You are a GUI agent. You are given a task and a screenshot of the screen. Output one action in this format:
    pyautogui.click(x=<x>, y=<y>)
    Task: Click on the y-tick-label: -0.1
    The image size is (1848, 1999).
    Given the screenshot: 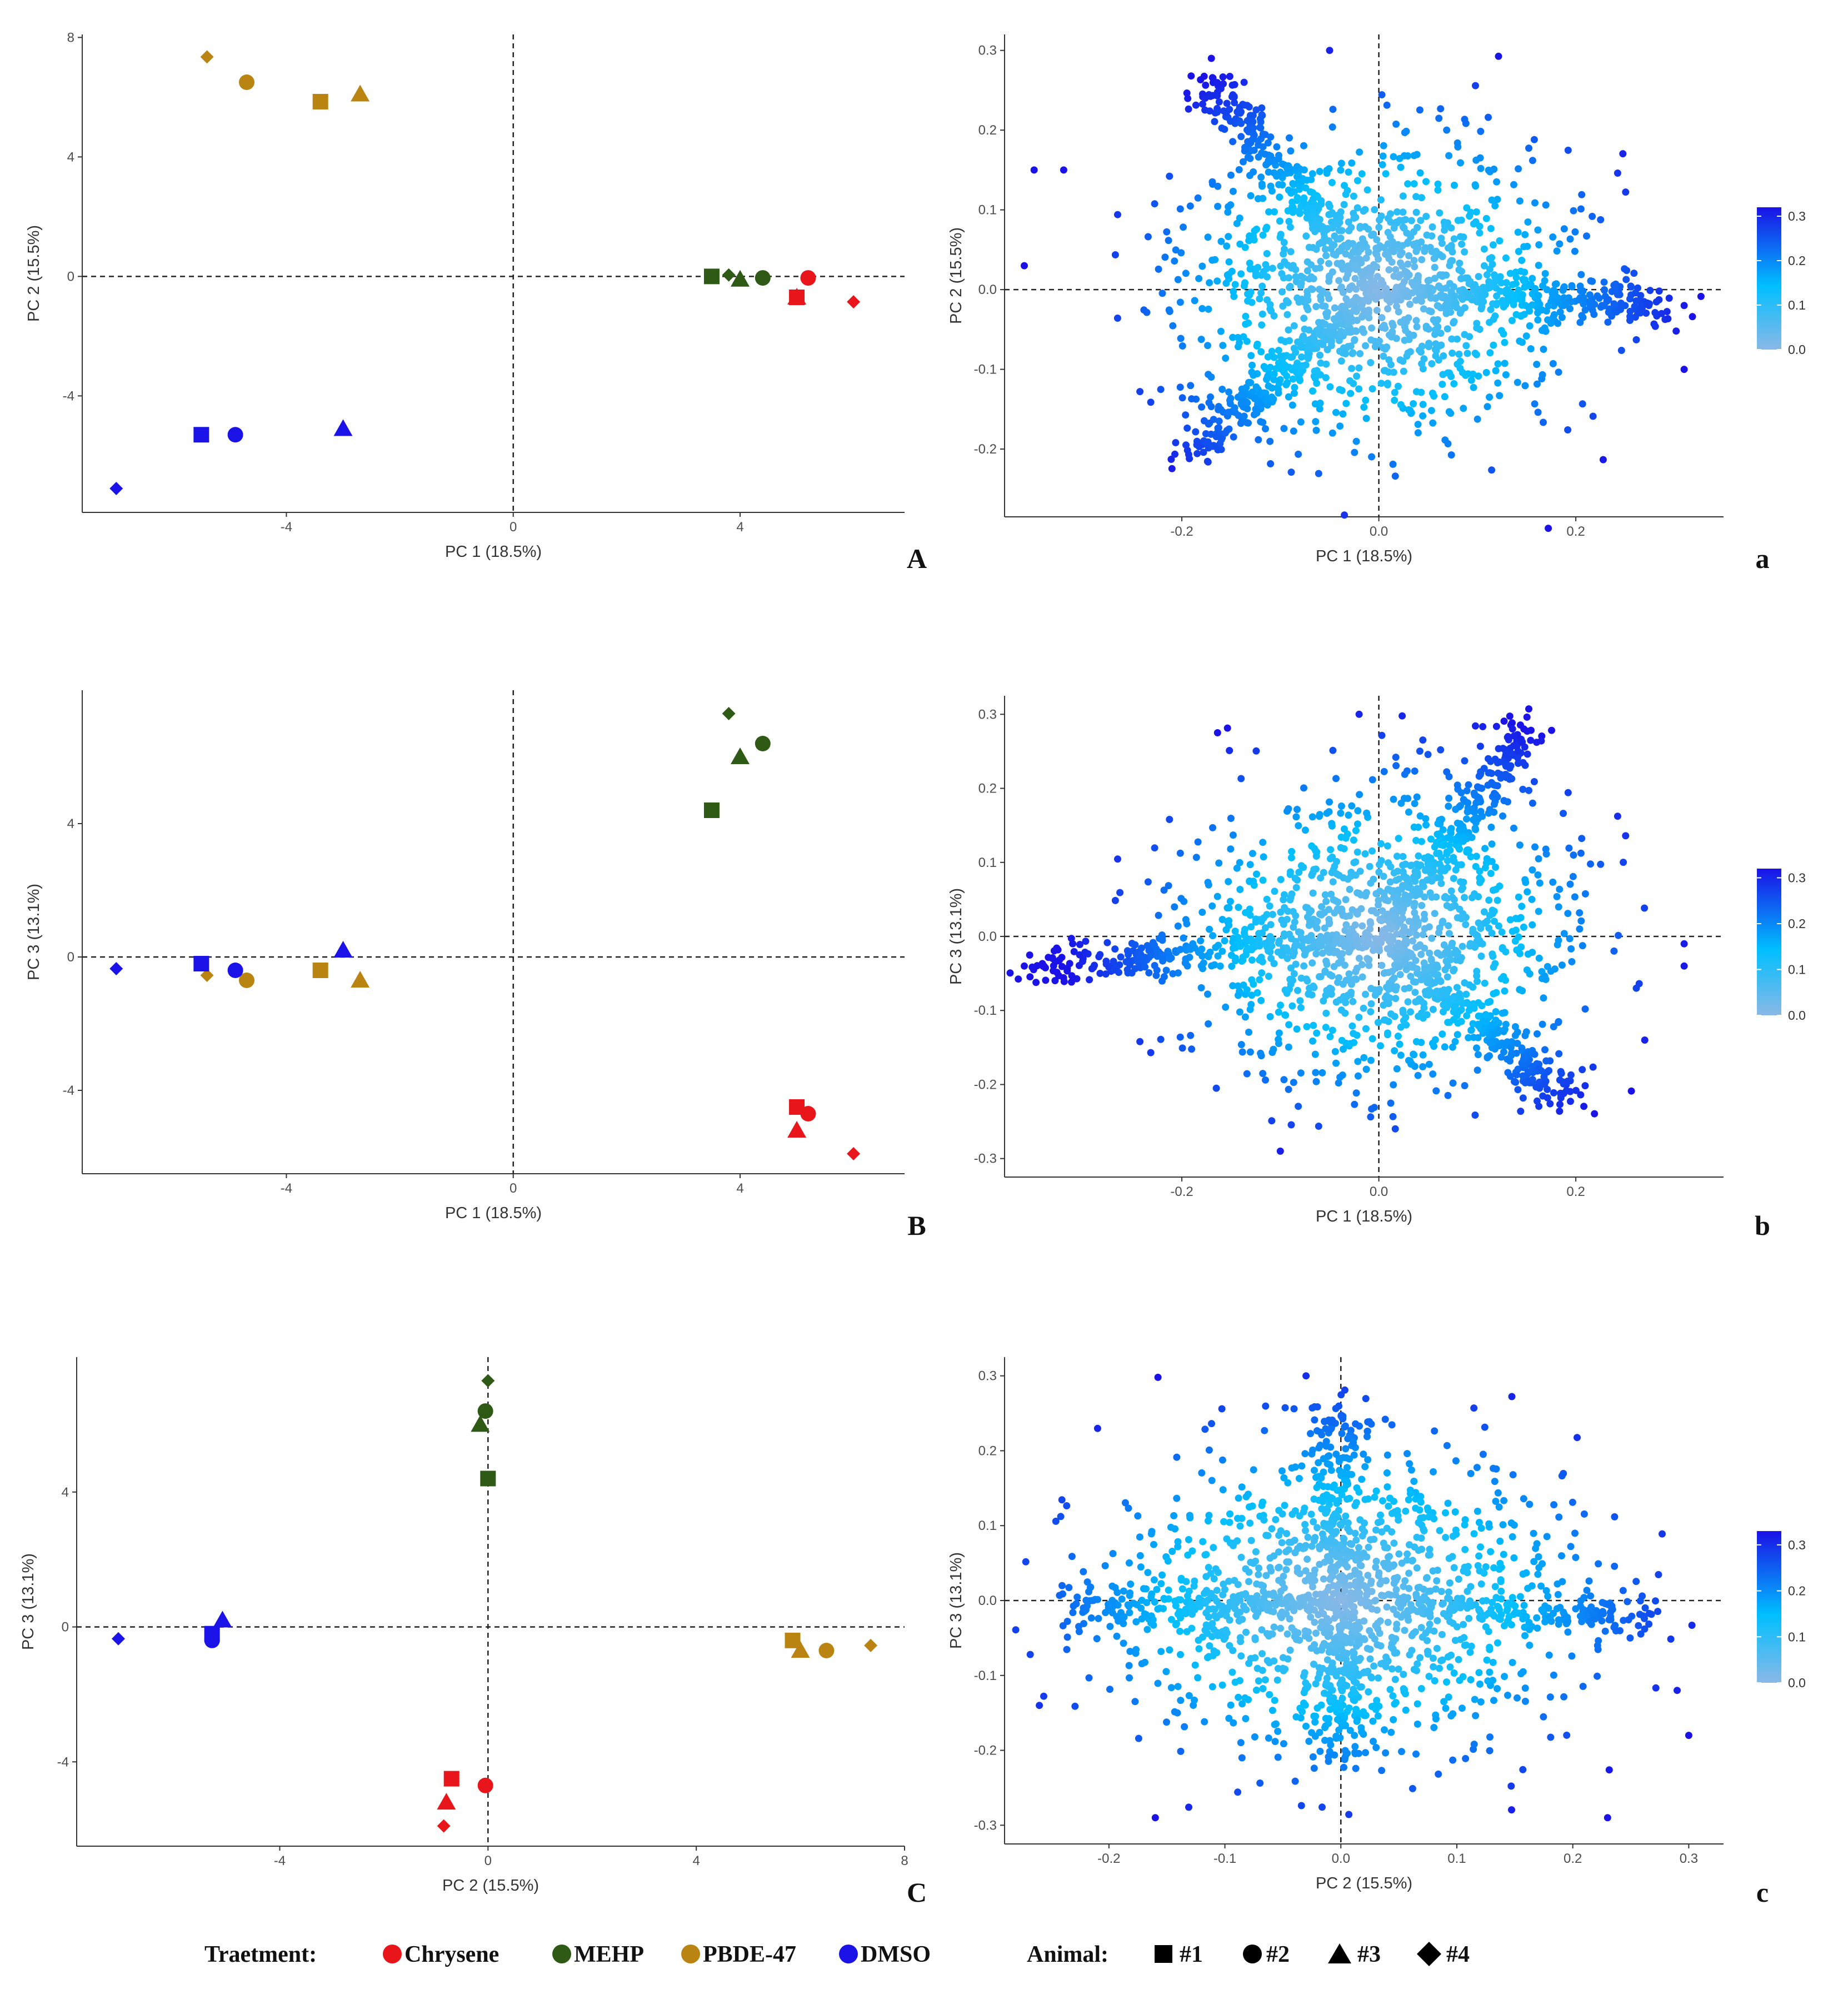 What is the action you would take?
    pyautogui.click(x=985, y=1010)
    